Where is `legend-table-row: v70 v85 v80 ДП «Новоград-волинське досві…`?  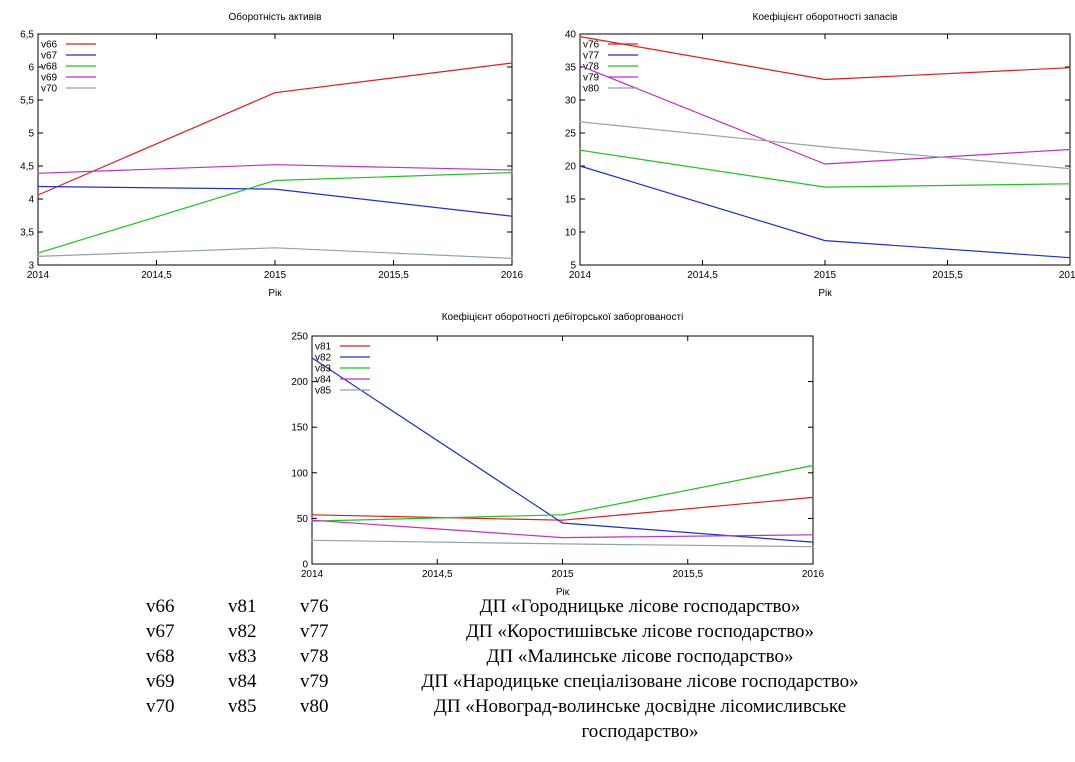 legend-table-row: v70 v85 v80 ДП «Новоград-волинське досві… is located at coordinates (537, 708).